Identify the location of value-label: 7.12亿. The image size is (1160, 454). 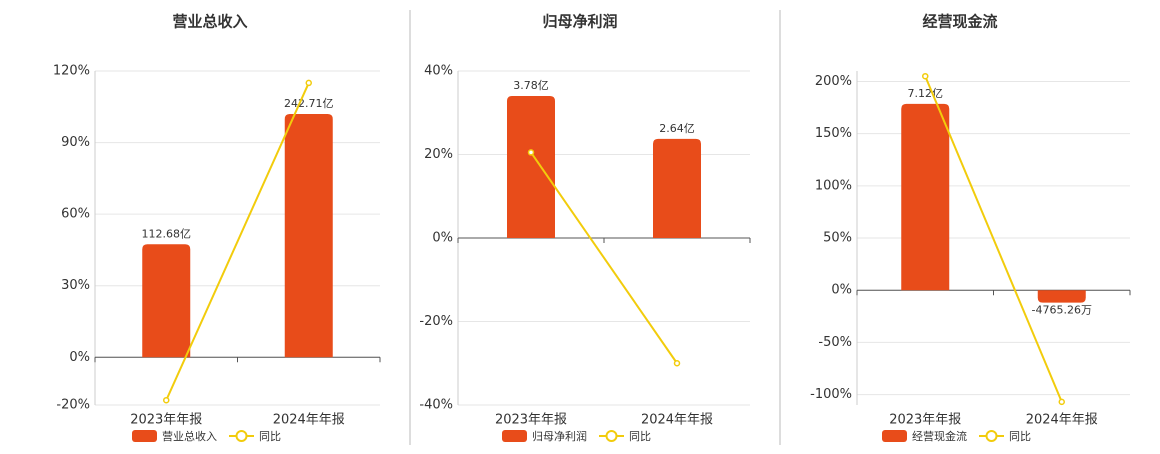
(926, 93).